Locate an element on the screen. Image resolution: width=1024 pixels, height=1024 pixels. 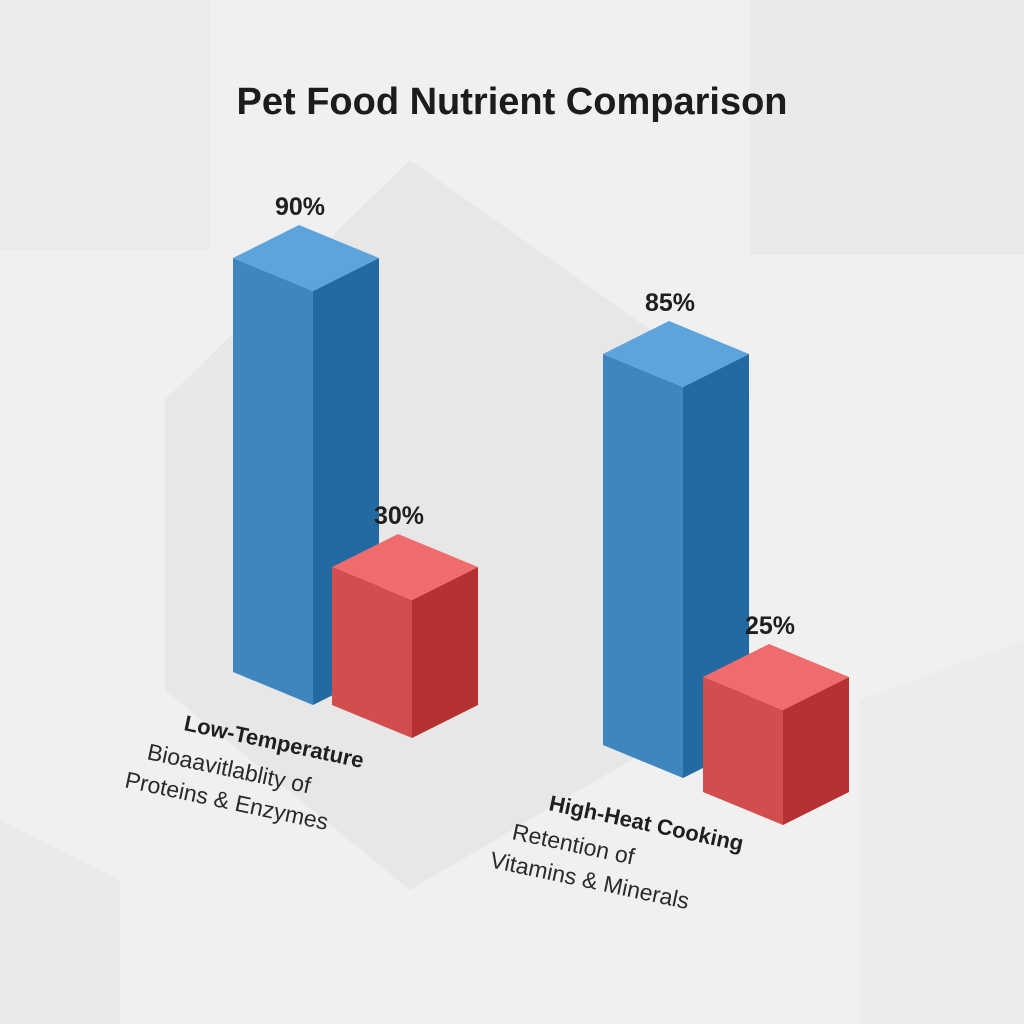
value-label: 30% is located at coordinates (399, 516).